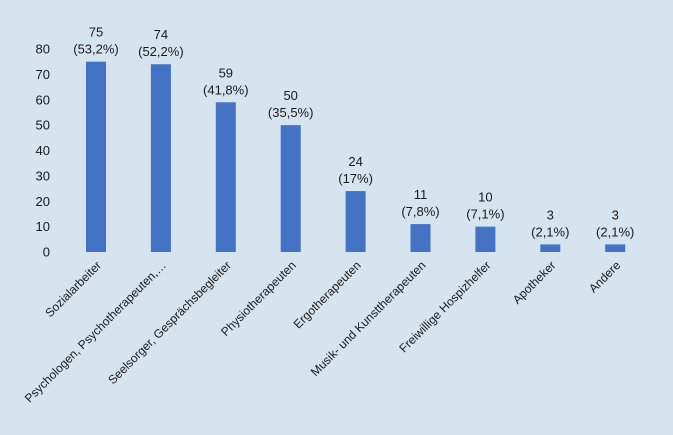 The image size is (673, 435). I want to click on bar-value-label: 75, so click(96, 32).